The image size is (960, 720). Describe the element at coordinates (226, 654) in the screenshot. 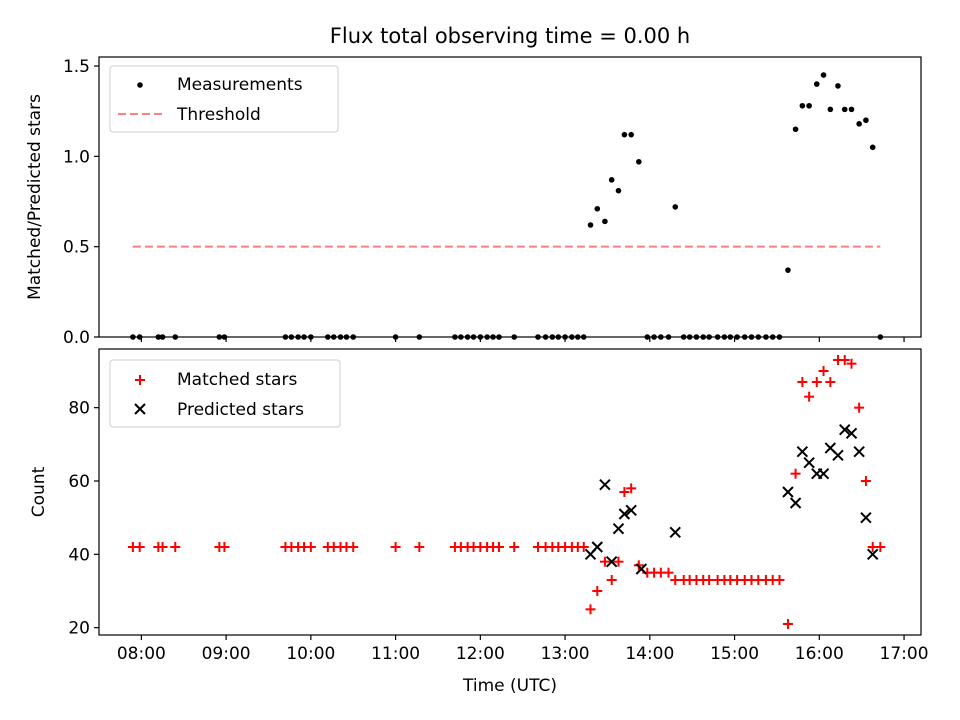

I see `x-tick-label: 09:00` at that location.